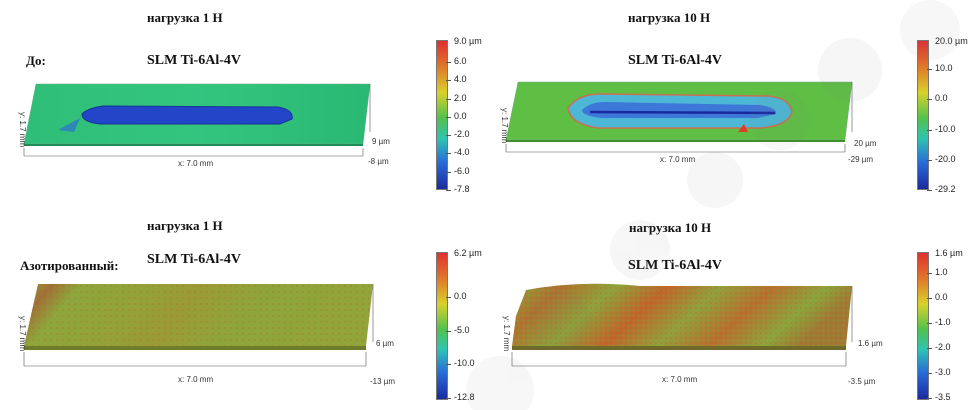 The height and width of the screenshot is (410, 977). What do you see at coordinates (939, 372) in the screenshot?
I see `panel-4-scale-tick: -3.0` at bounding box center [939, 372].